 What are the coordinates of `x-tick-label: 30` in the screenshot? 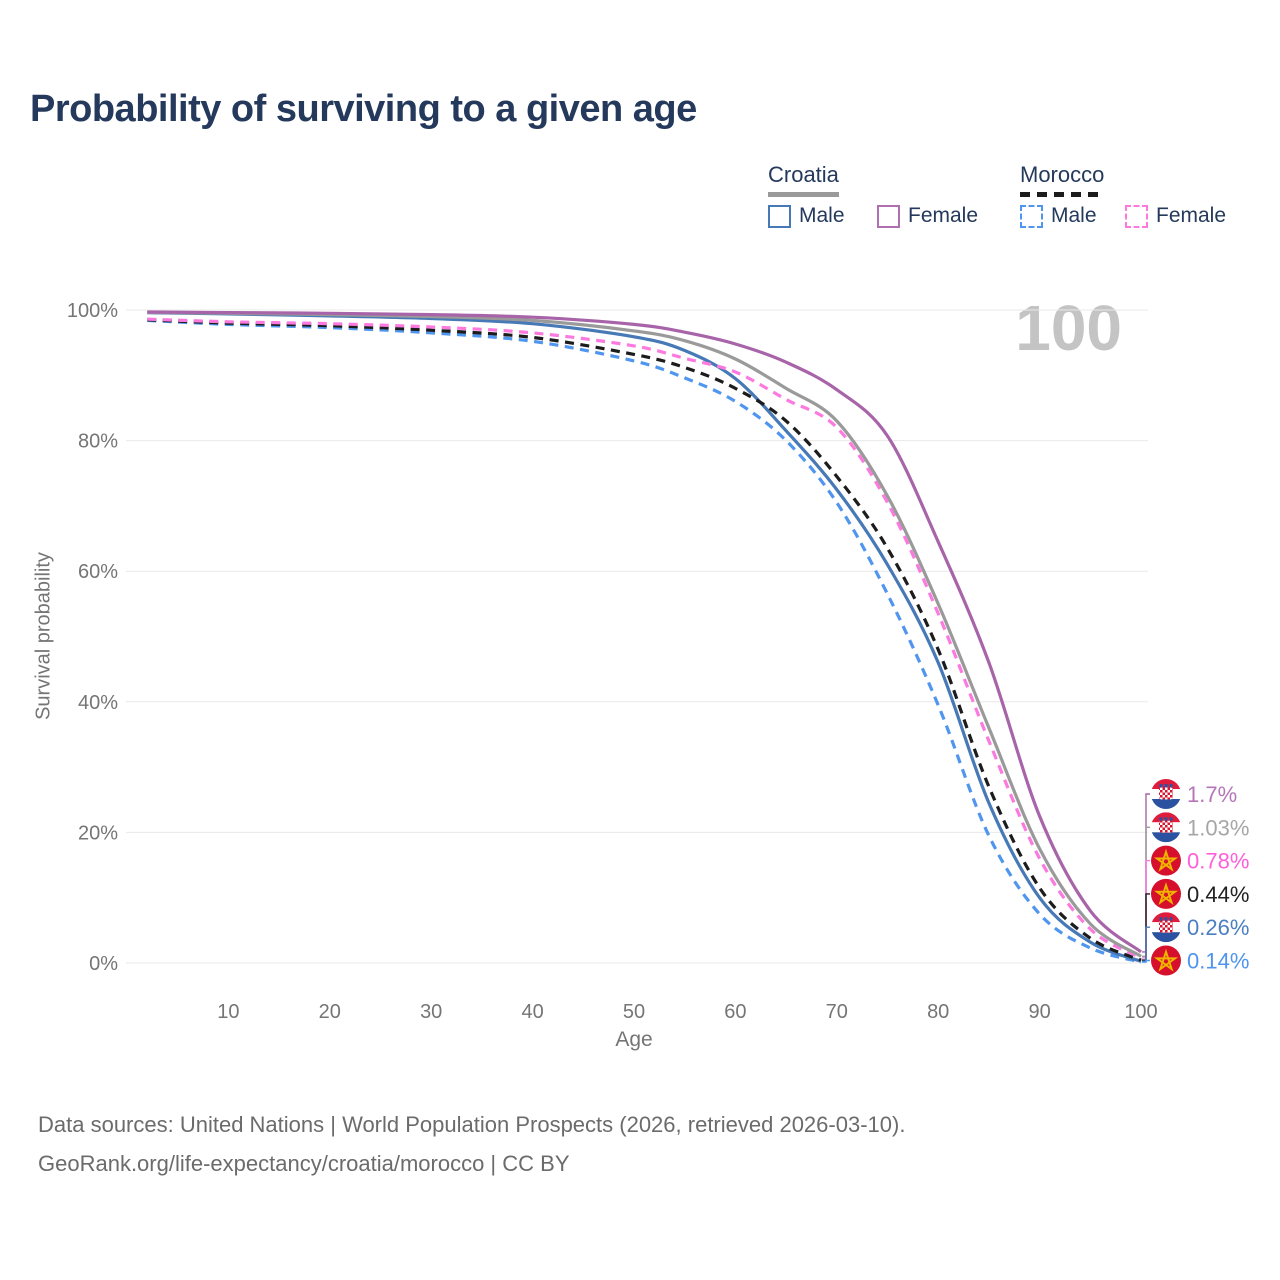 It's located at (431, 1012).